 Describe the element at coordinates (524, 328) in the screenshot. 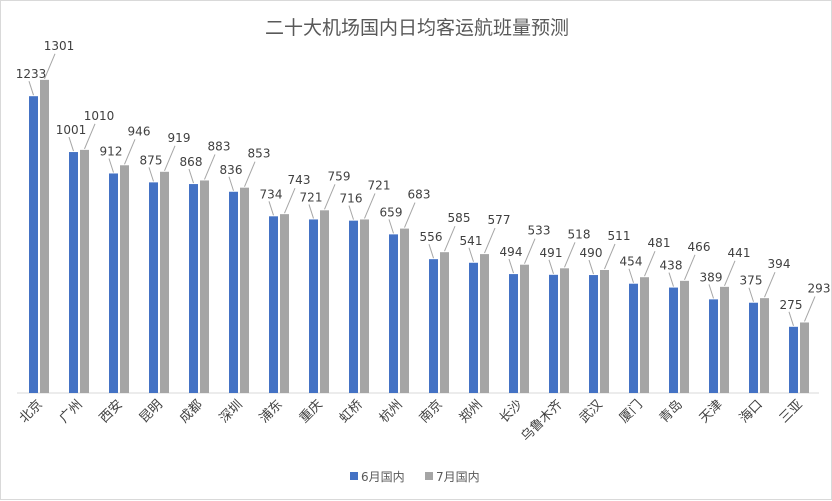

I see `bar-7月-长沙` at that location.